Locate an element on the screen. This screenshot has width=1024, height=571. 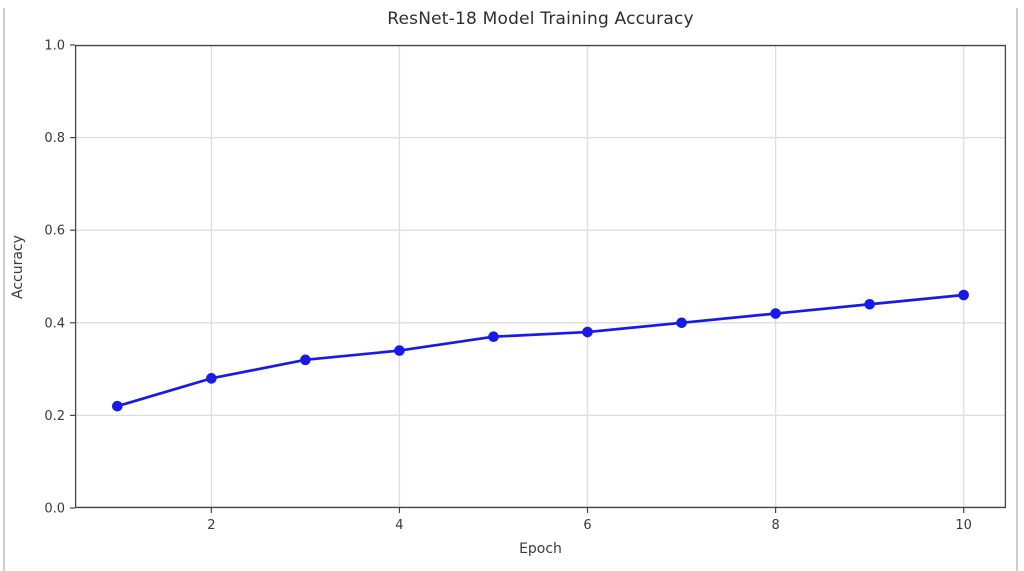
x-tick-label: 6 is located at coordinates (587, 525).